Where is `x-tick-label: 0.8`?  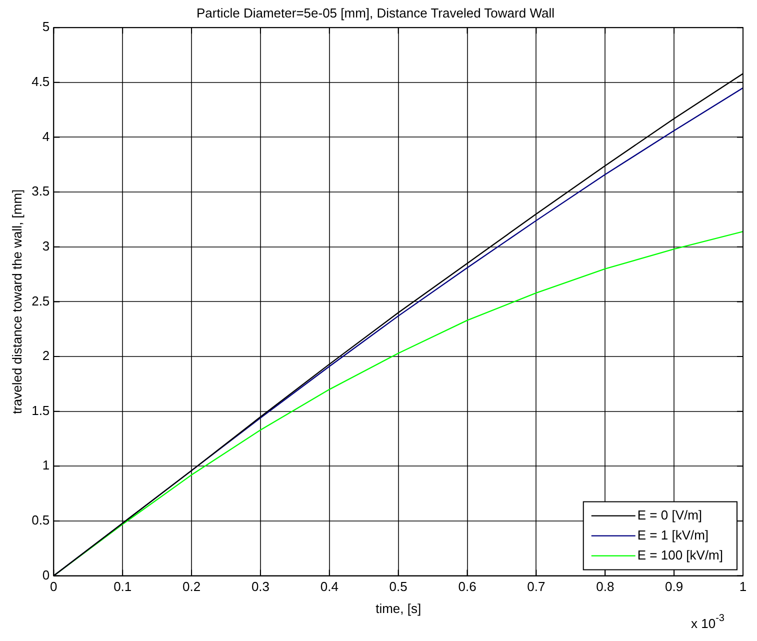
x-tick-label: 0.8 is located at coordinates (605, 586).